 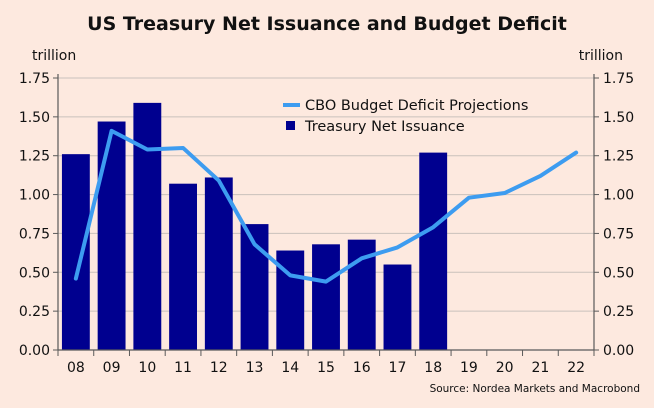 I want to click on legend-label-line: CBO Budget Deficit Projections, so click(x=416, y=106).